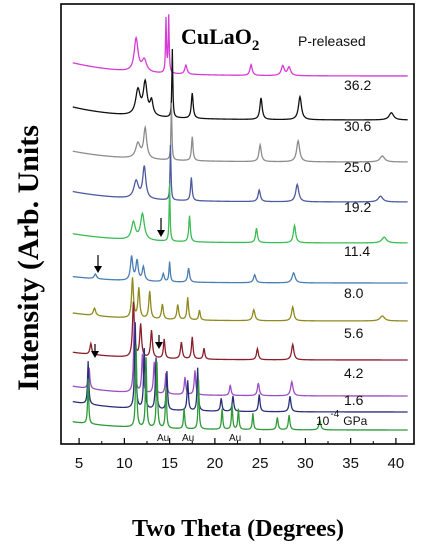  I want to click on y-axis-title: Intensity (Arb. Units, so click(28, 258).